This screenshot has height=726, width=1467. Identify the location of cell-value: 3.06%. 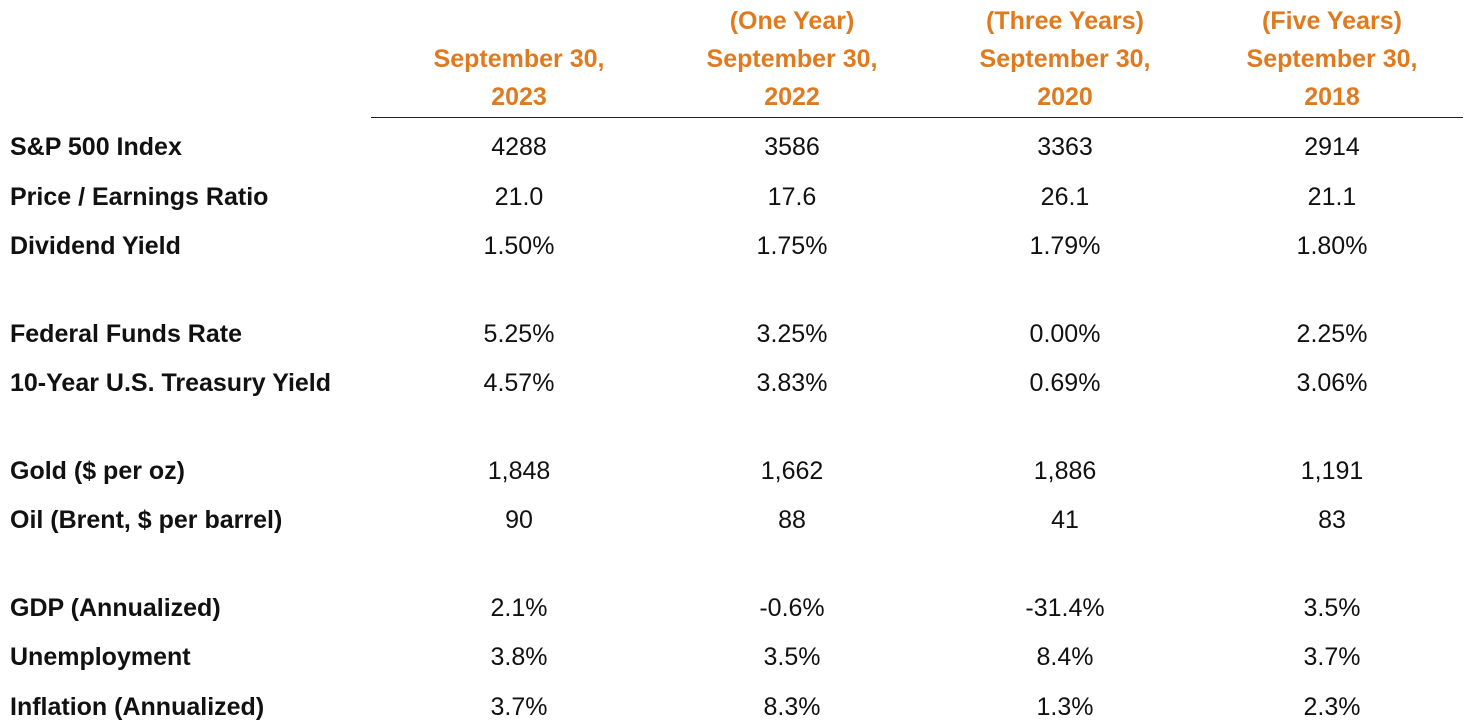
(1332, 383).